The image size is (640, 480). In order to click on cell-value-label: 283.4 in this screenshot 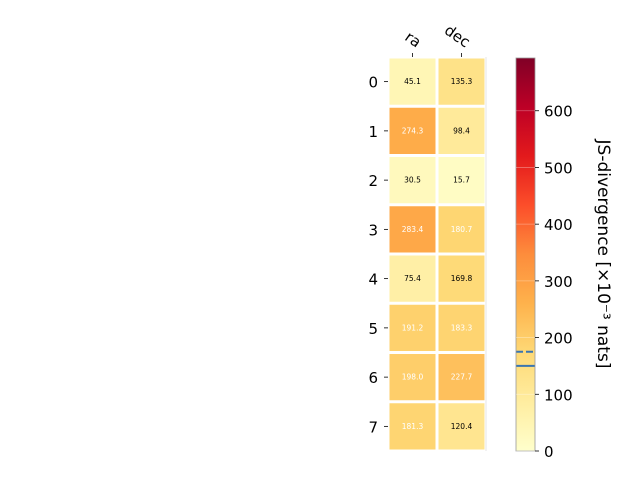, I will do `click(413, 229)`.